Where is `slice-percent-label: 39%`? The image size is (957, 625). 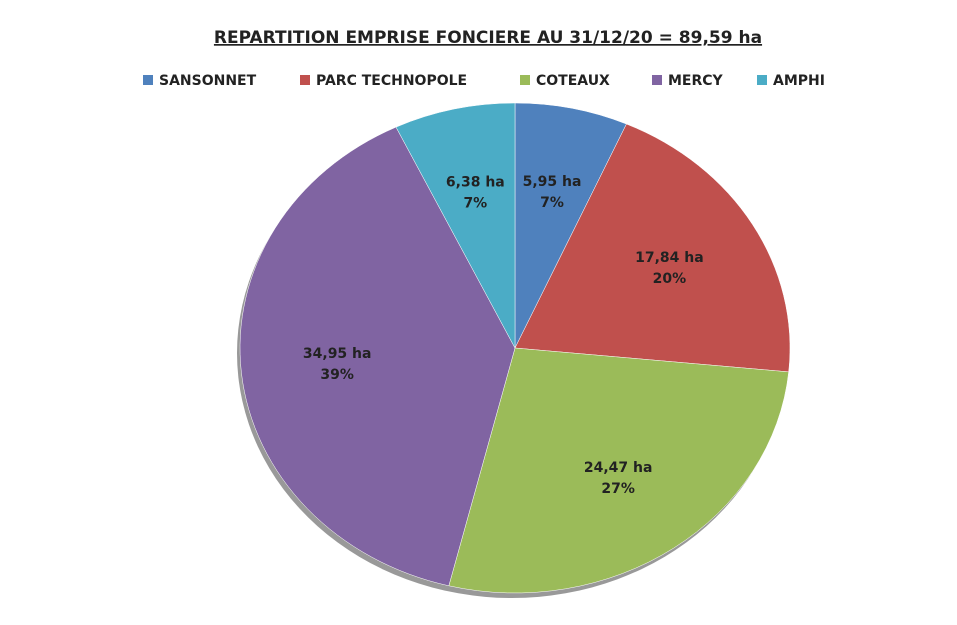
slice-percent-label: 39% is located at coordinates (337, 375).